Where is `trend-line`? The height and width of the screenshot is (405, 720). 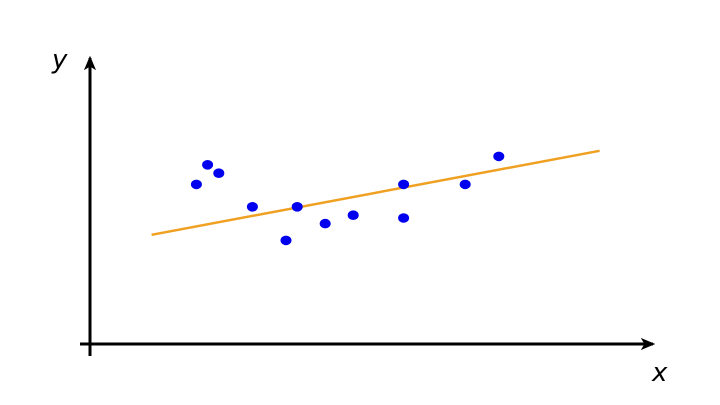
trend-line is located at coordinates (375, 193).